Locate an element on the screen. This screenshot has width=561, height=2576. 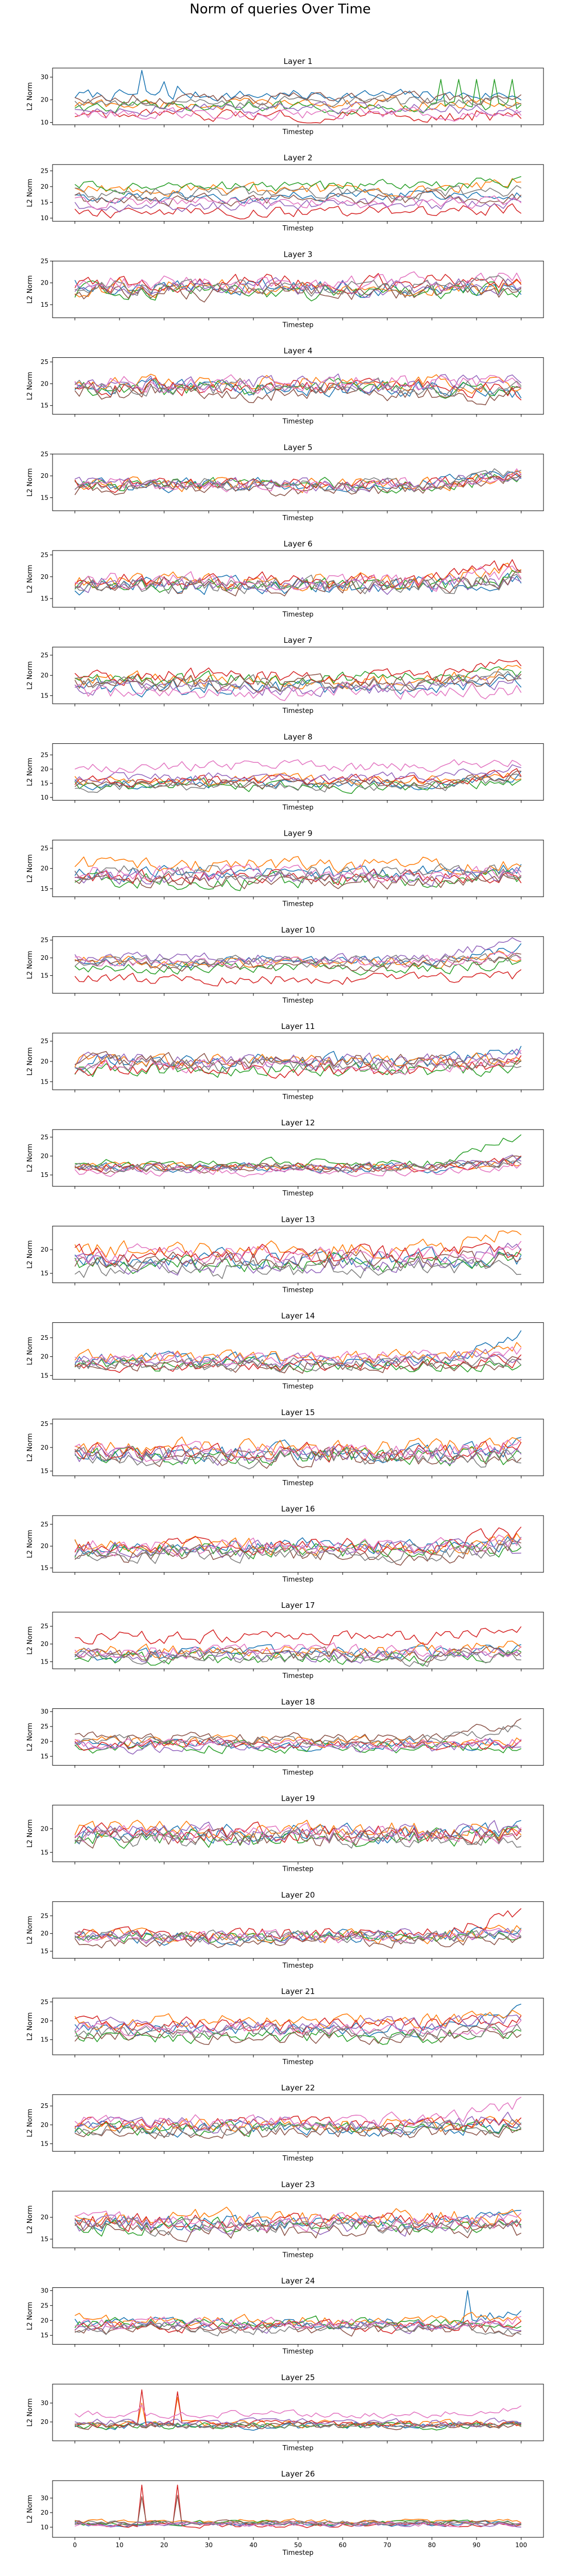
panel-layer-5: Layer 5 L2 Norm 15 20 25 Timestep is located at coordinates (285, 483).